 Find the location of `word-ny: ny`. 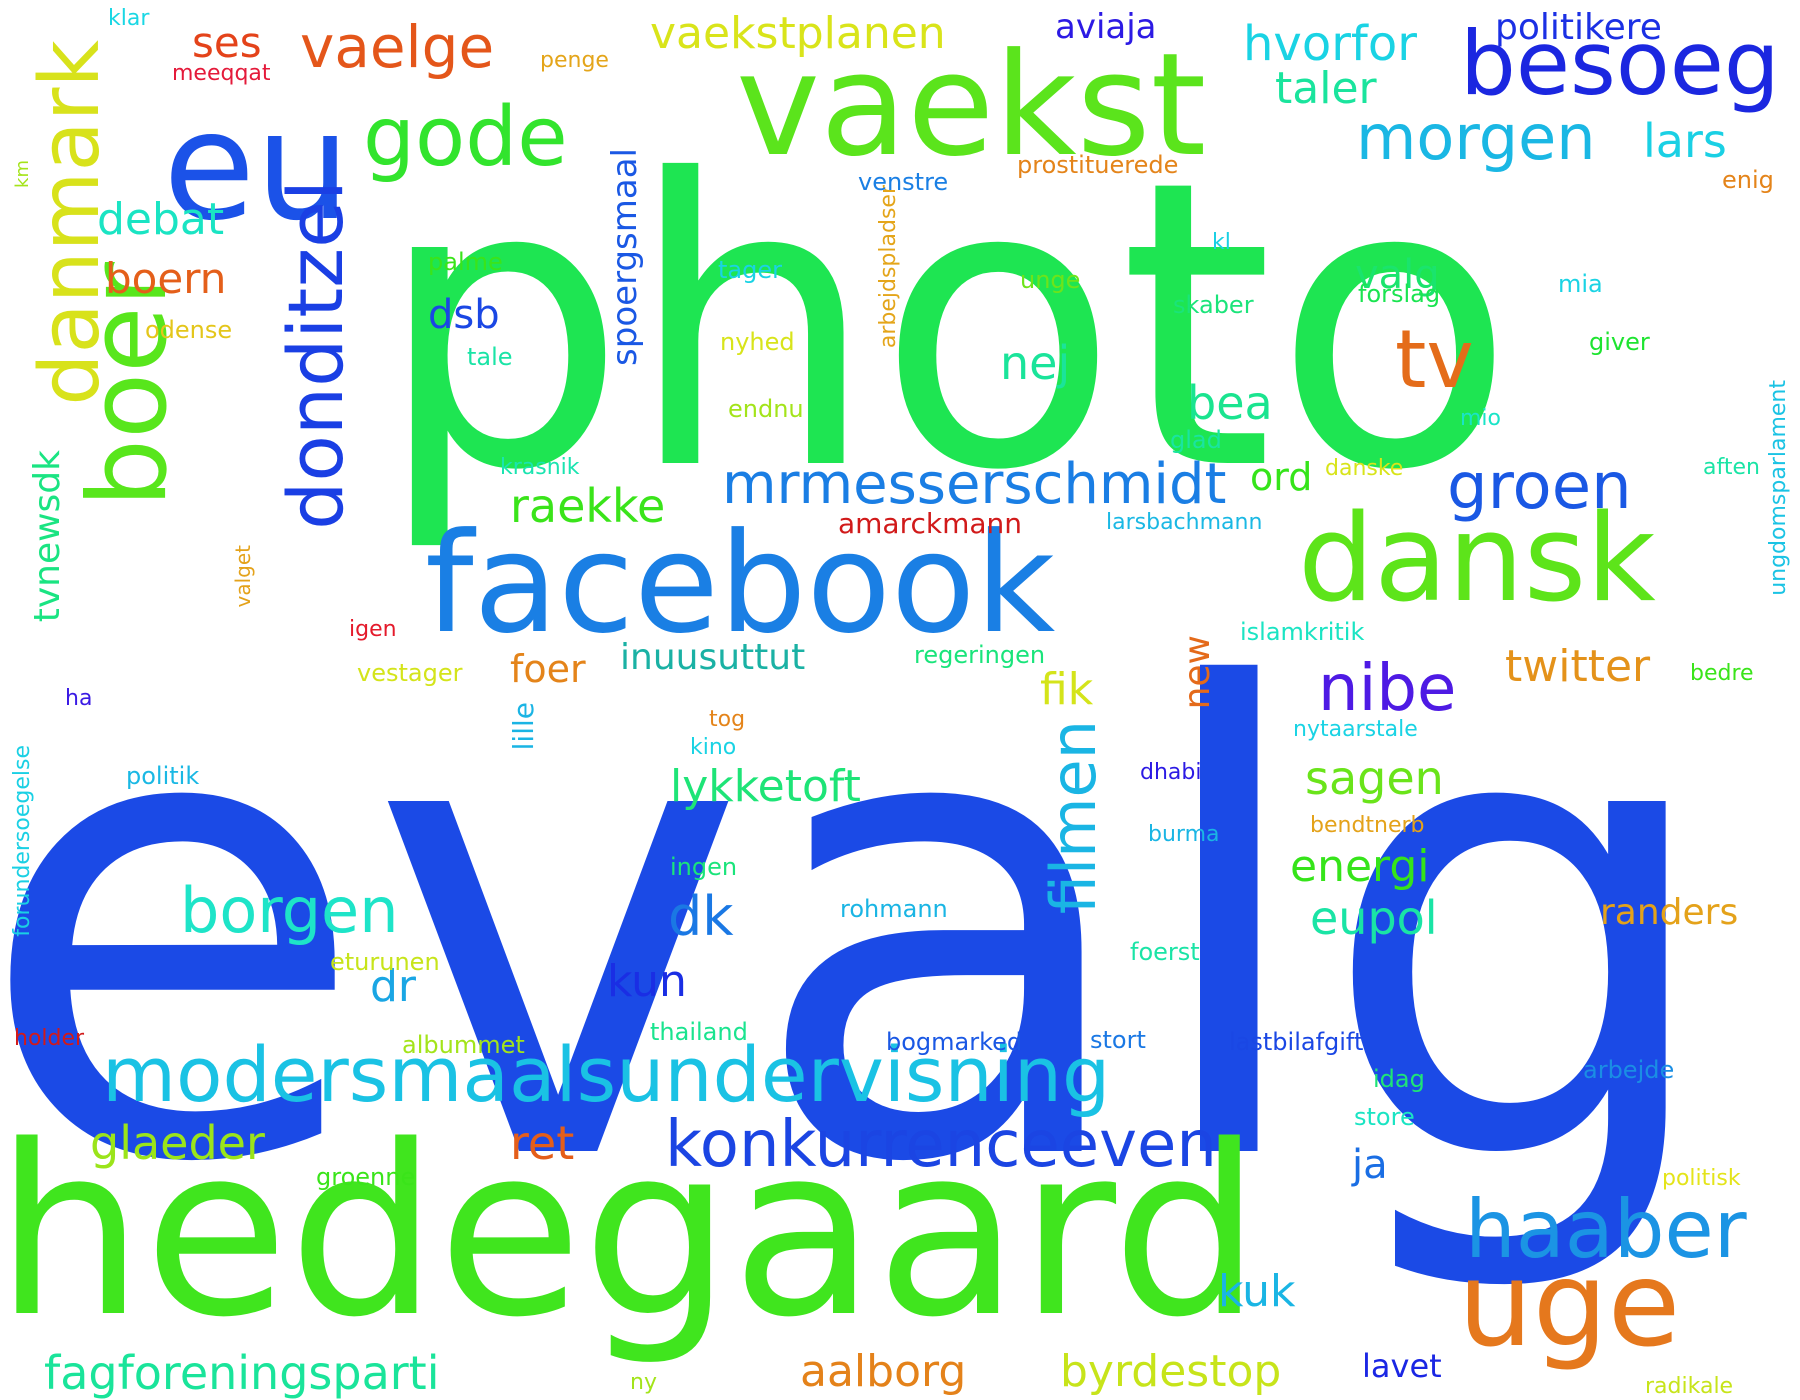

word-ny: ny is located at coordinates (643, 1382).